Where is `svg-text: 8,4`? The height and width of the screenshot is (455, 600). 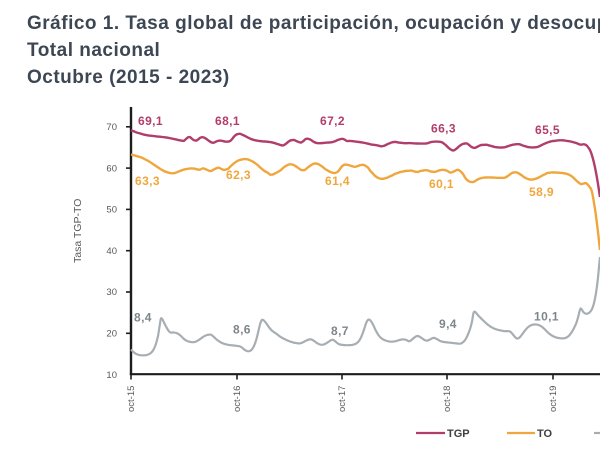 svg-text: 8,4 is located at coordinates (143, 318).